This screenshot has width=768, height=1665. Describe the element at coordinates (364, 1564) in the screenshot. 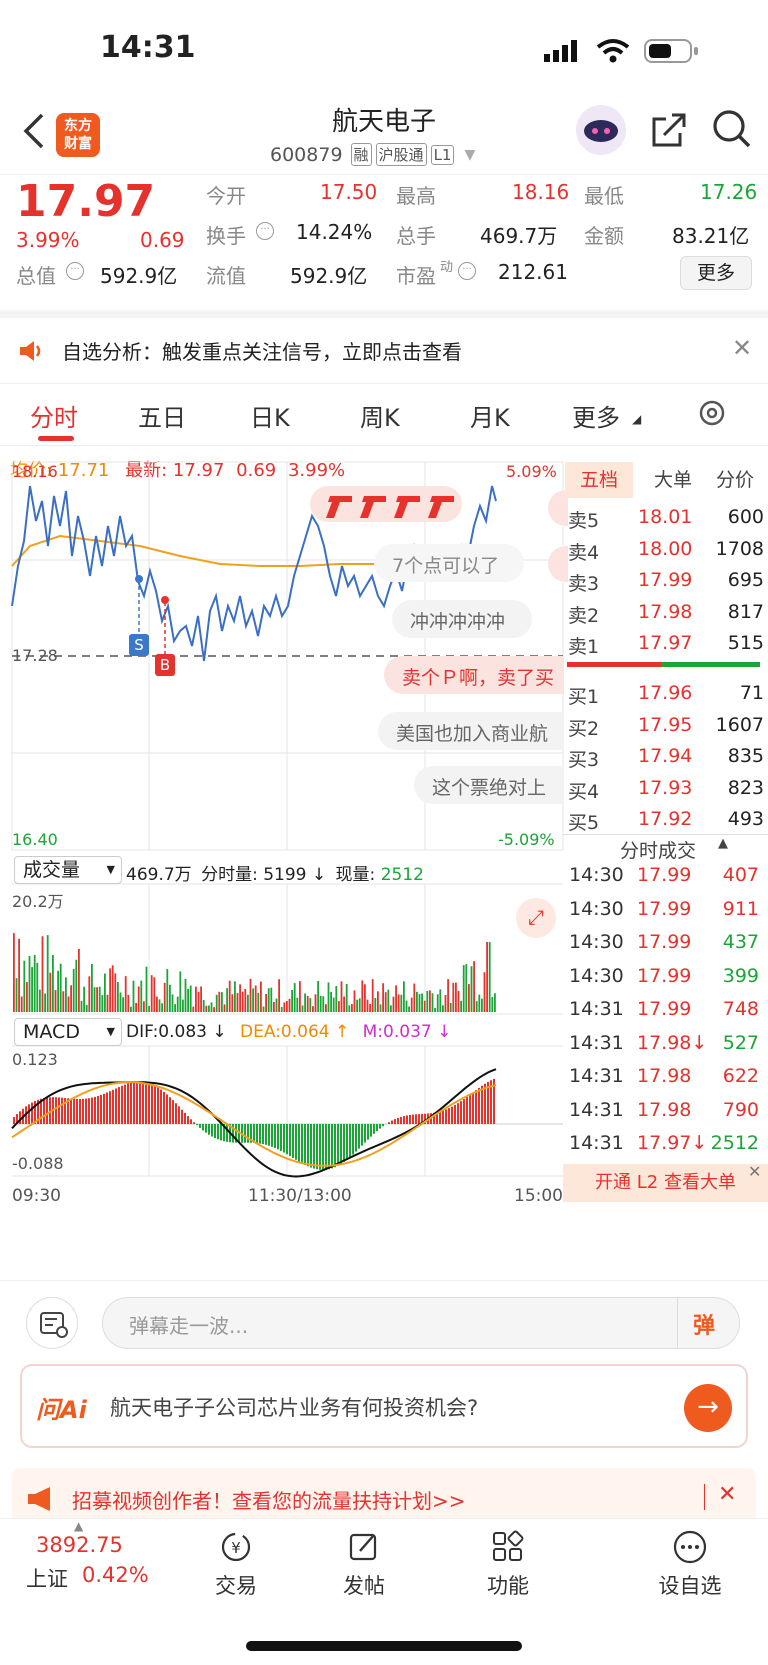

I see `nav-post: 发帖` at that location.